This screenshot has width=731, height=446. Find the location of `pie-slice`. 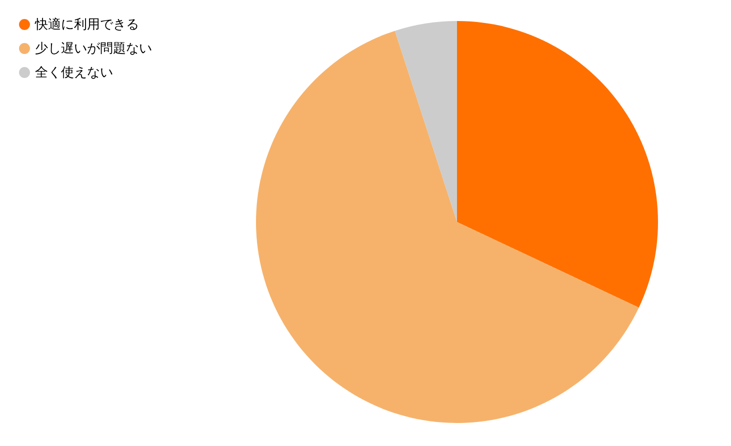

pie-slice is located at coordinates (425, 121).